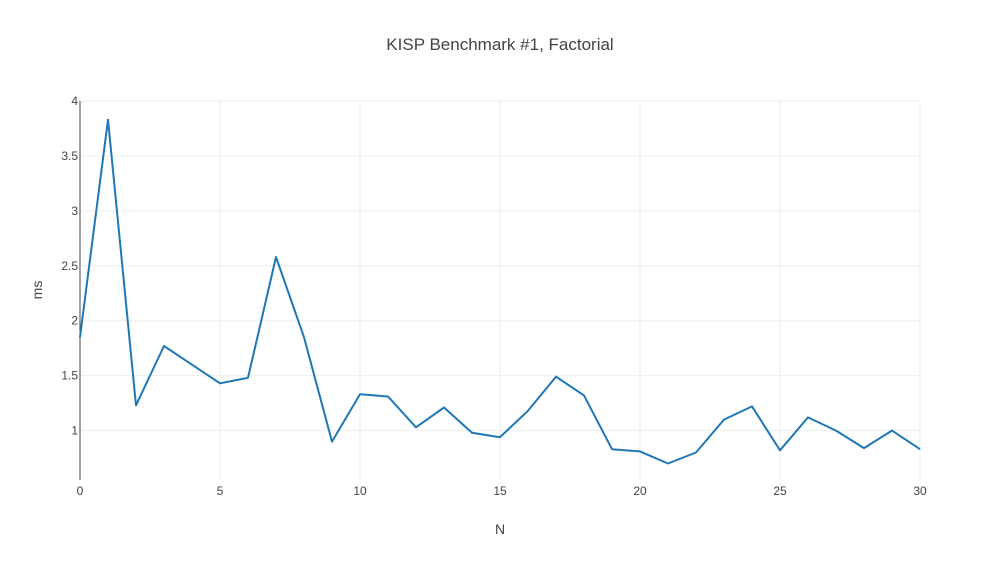  Describe the element at coordinates (74, 211) in the screenshot. I see `y-tick-label: 3` at that location.